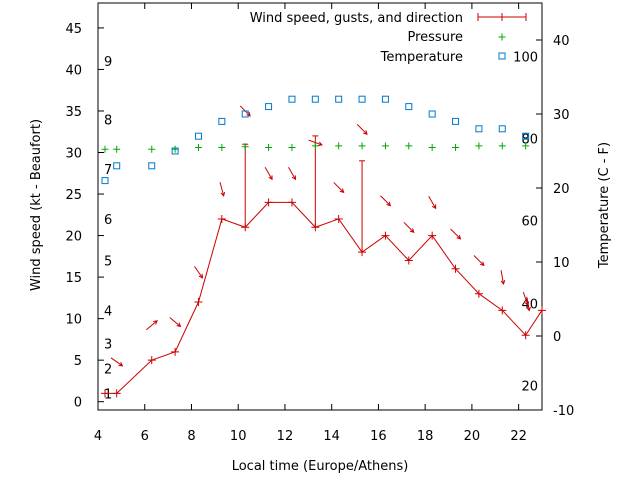 This screenshot has height=480, width=640. I want to click on y2-axis-label: Temperature (C - F), so click(604, 205).